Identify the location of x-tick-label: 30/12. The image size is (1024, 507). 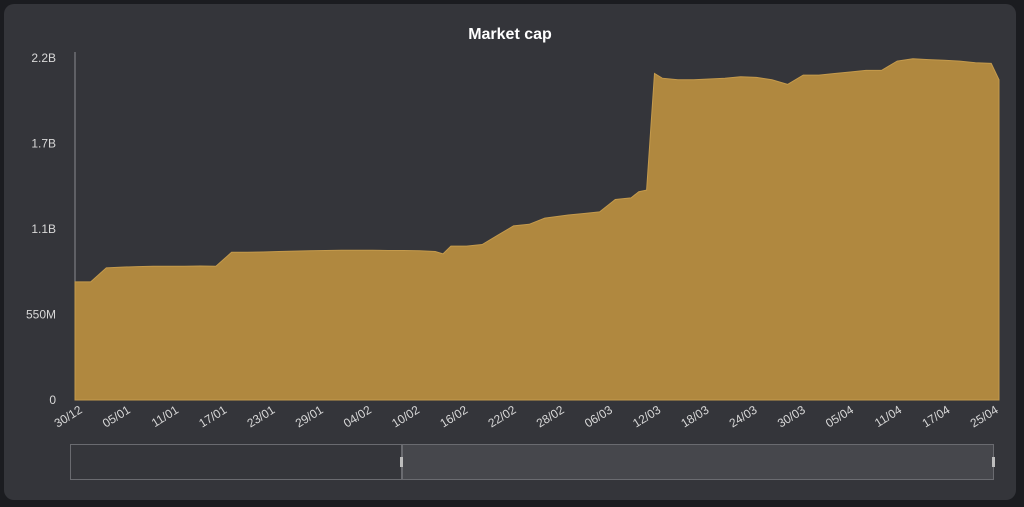
(68, 416).